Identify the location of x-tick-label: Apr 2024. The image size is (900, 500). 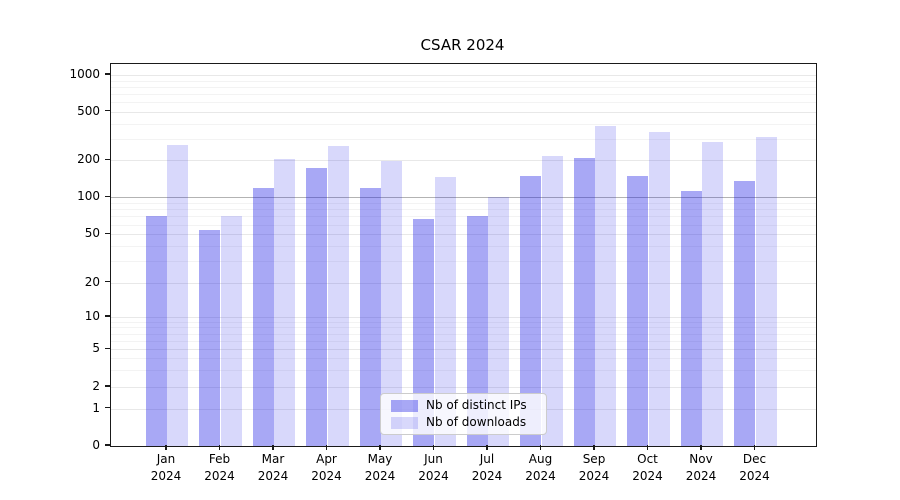
(326, 467).